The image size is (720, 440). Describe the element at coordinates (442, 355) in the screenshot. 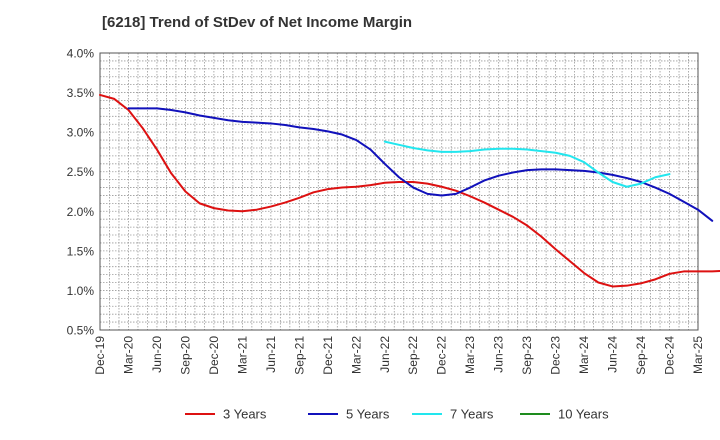

I see `x-tick-label: Dec-22` at that location.